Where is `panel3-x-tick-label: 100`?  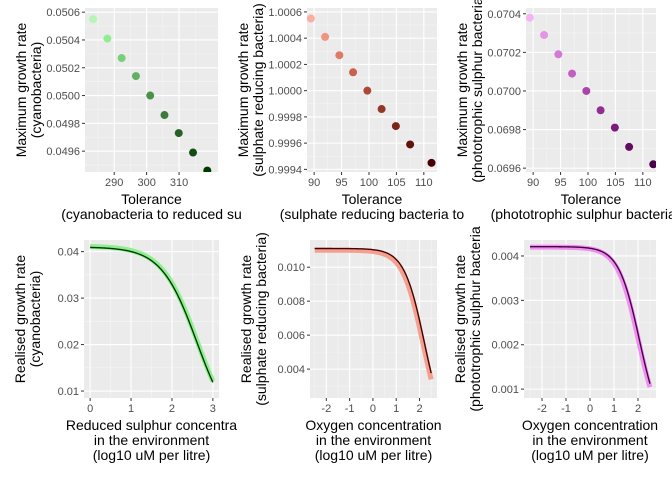 panel3-x-tick-label: 100 is located at coordinates (588, 183).